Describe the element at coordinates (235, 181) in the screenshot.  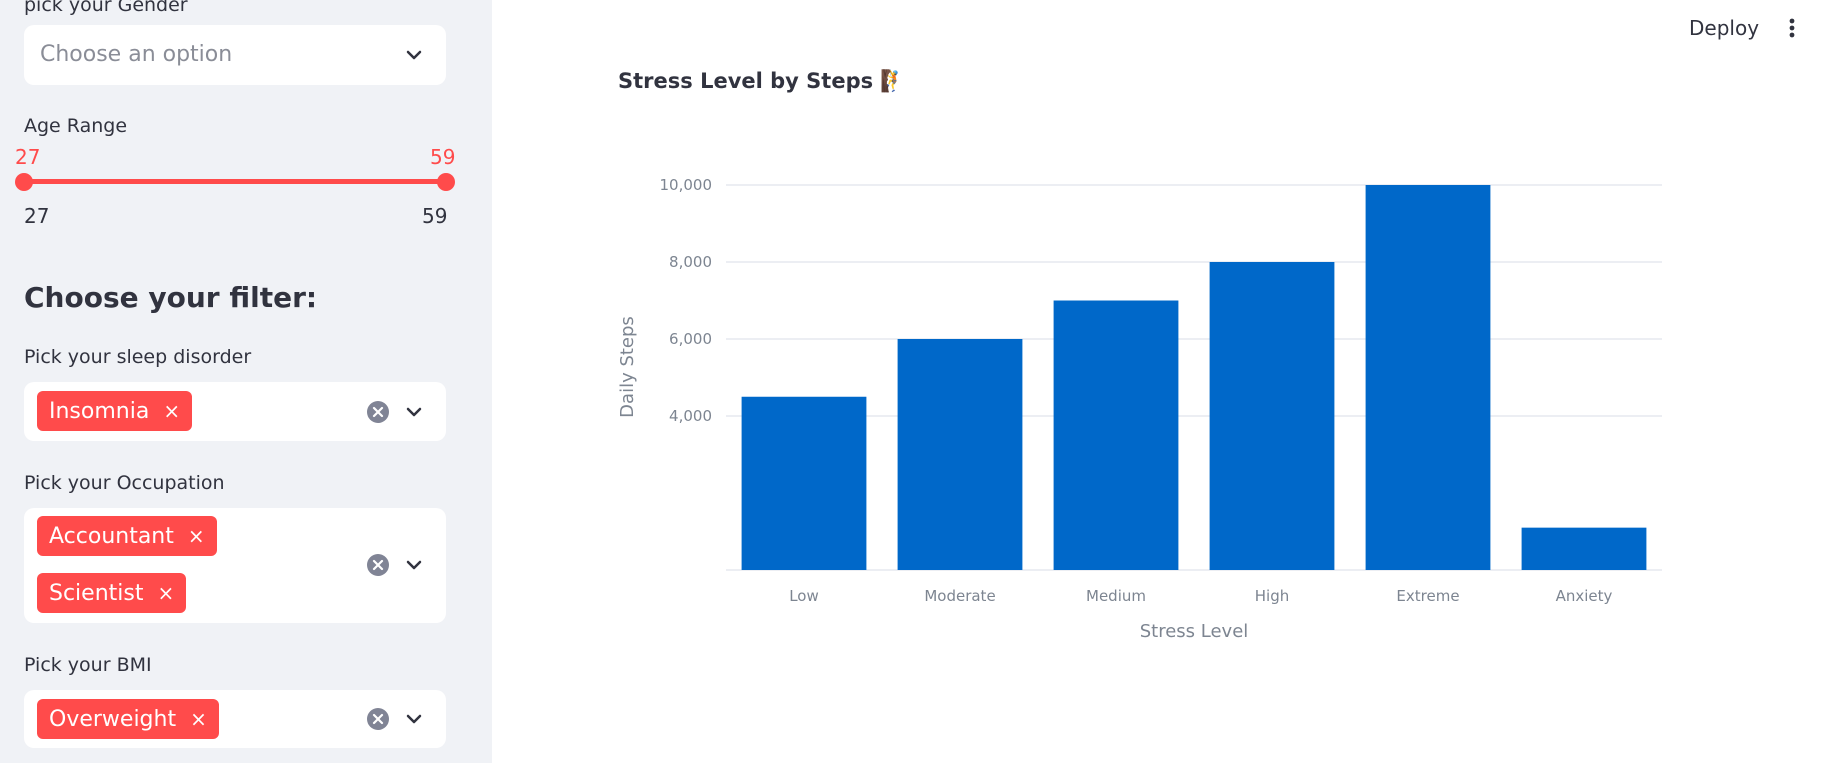
I see `age-slider-track` at that location.